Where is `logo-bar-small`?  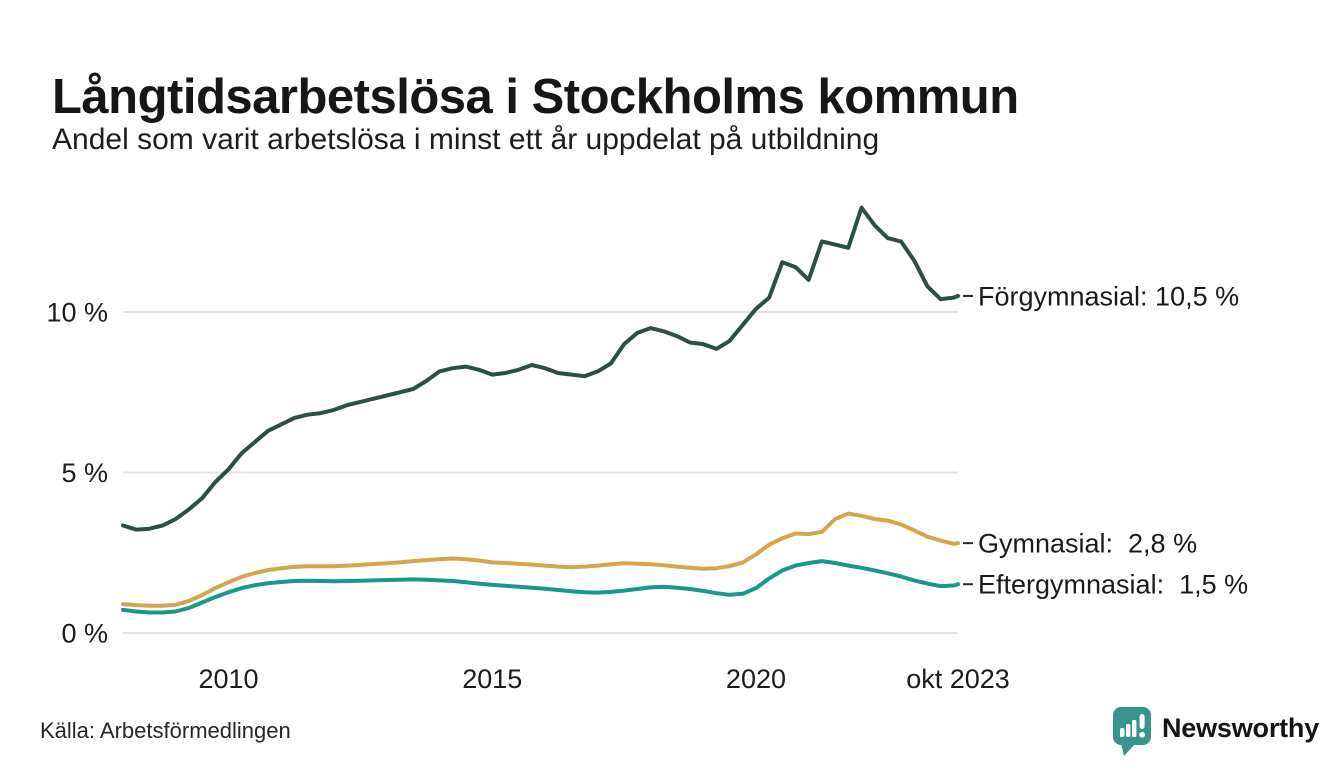 logo-bar-small is located at coordinates (1122, 732).